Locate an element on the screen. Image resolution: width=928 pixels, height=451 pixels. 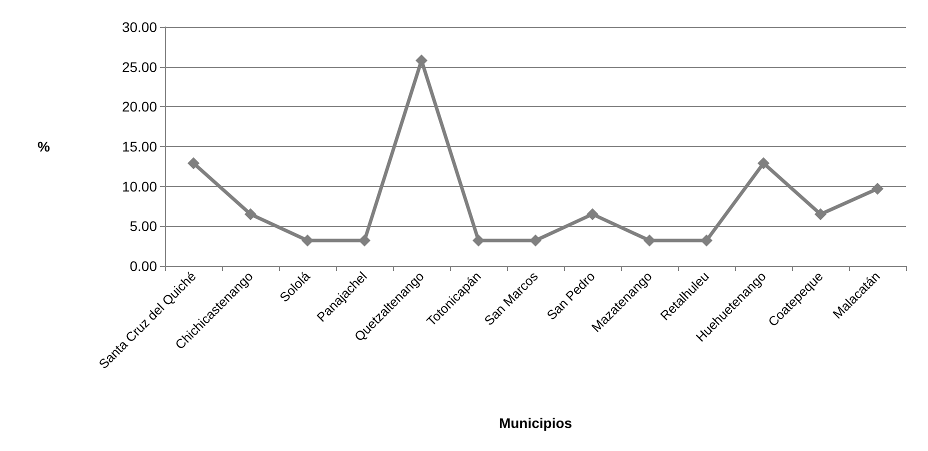
y-tick-label: 0.00 is located at coordinates (144, 266).